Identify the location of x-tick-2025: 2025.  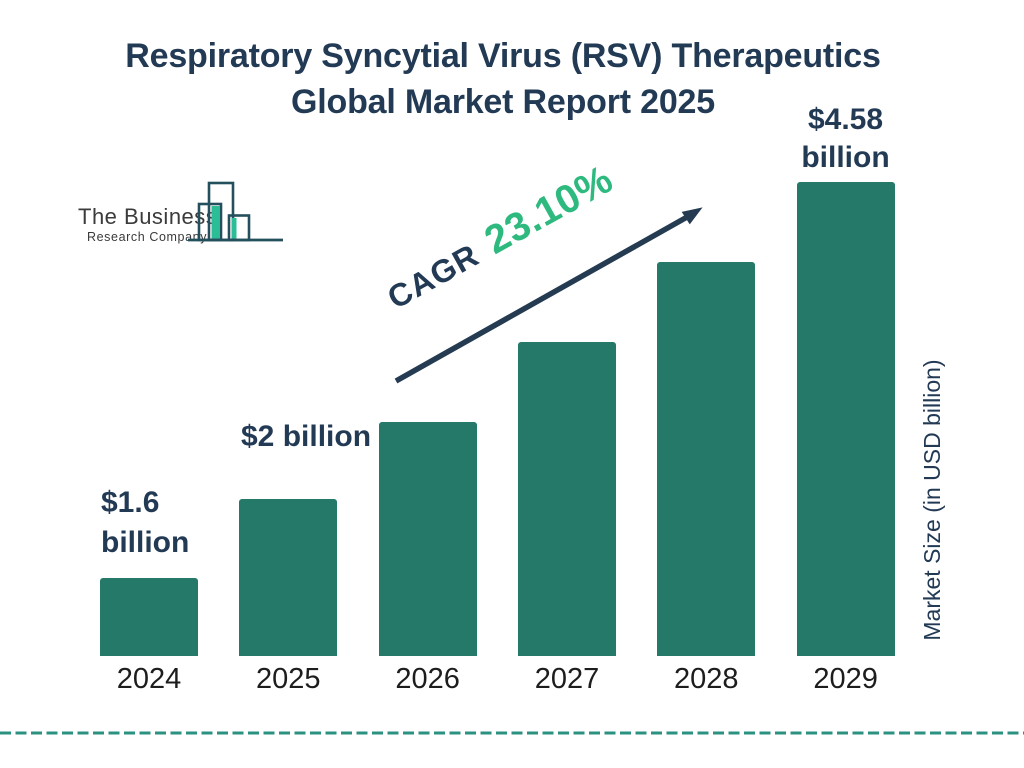
(288, 679).